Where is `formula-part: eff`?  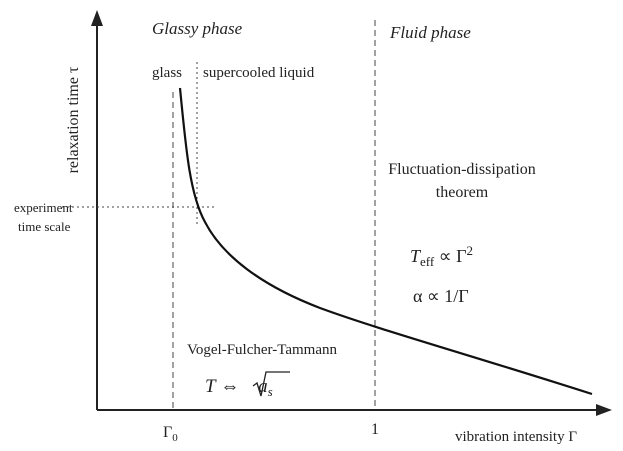 formula-part: eff is located at coordinates (427, 261).